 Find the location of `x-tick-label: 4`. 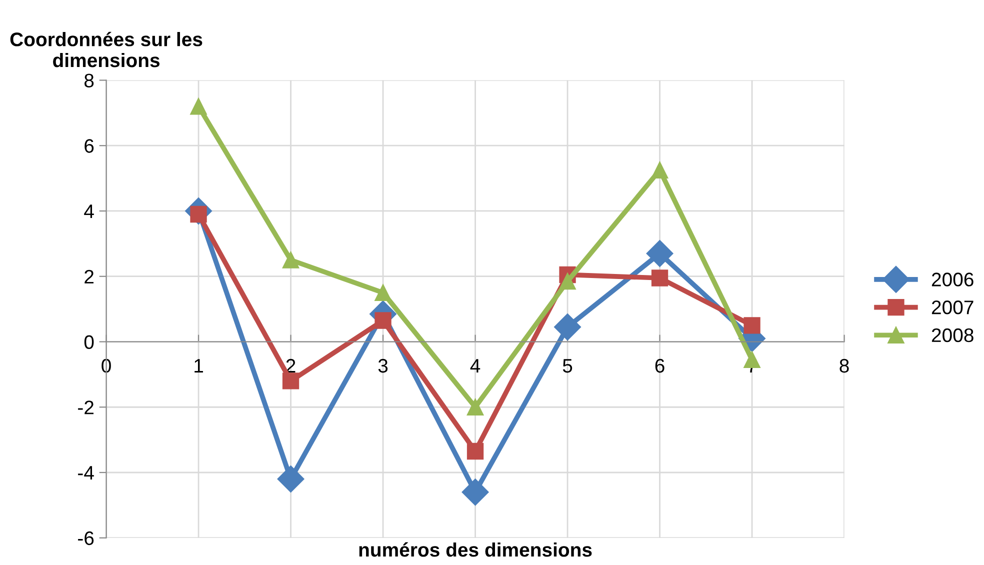

x-tick-label: 4 is located at coordinates (475, 365).